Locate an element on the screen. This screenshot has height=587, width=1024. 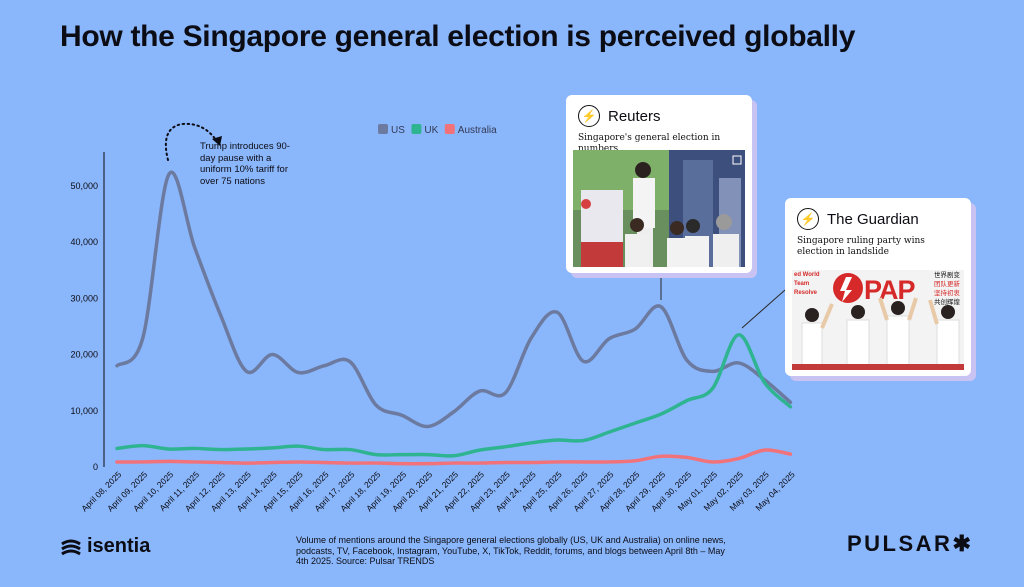
svg-text: Team is located at coordinates (801, 284).